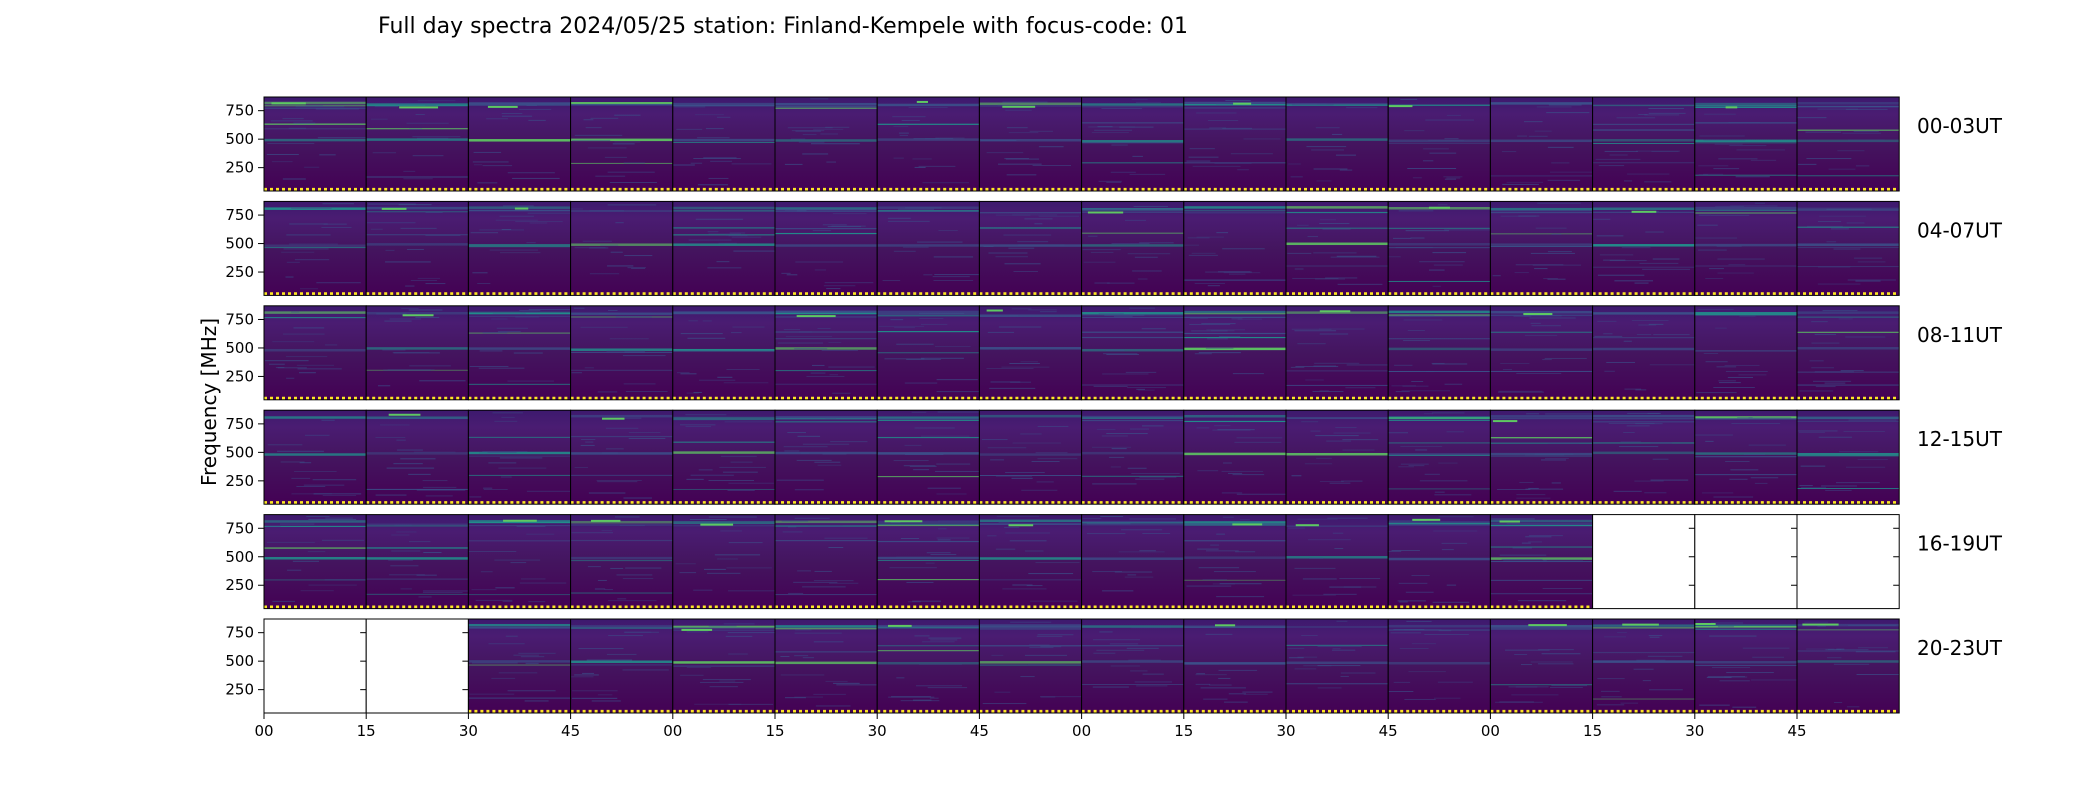 The image size is (2100, 800). What do you see at coordinates (239, 585) in the screenshot?
I see `y-tick-label: 250` at bounding box center [239, 585].